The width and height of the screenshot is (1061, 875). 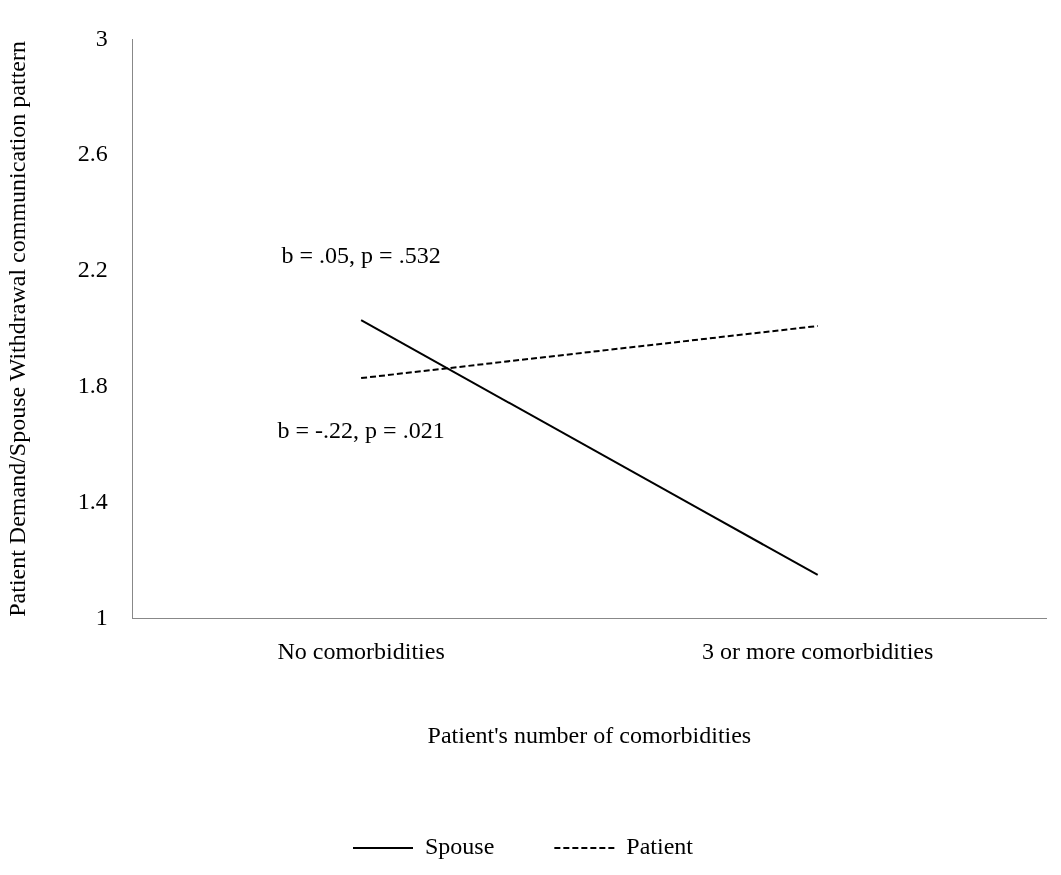 I want to click on y-tick-label: 1.4, so click(x=92, y=500).